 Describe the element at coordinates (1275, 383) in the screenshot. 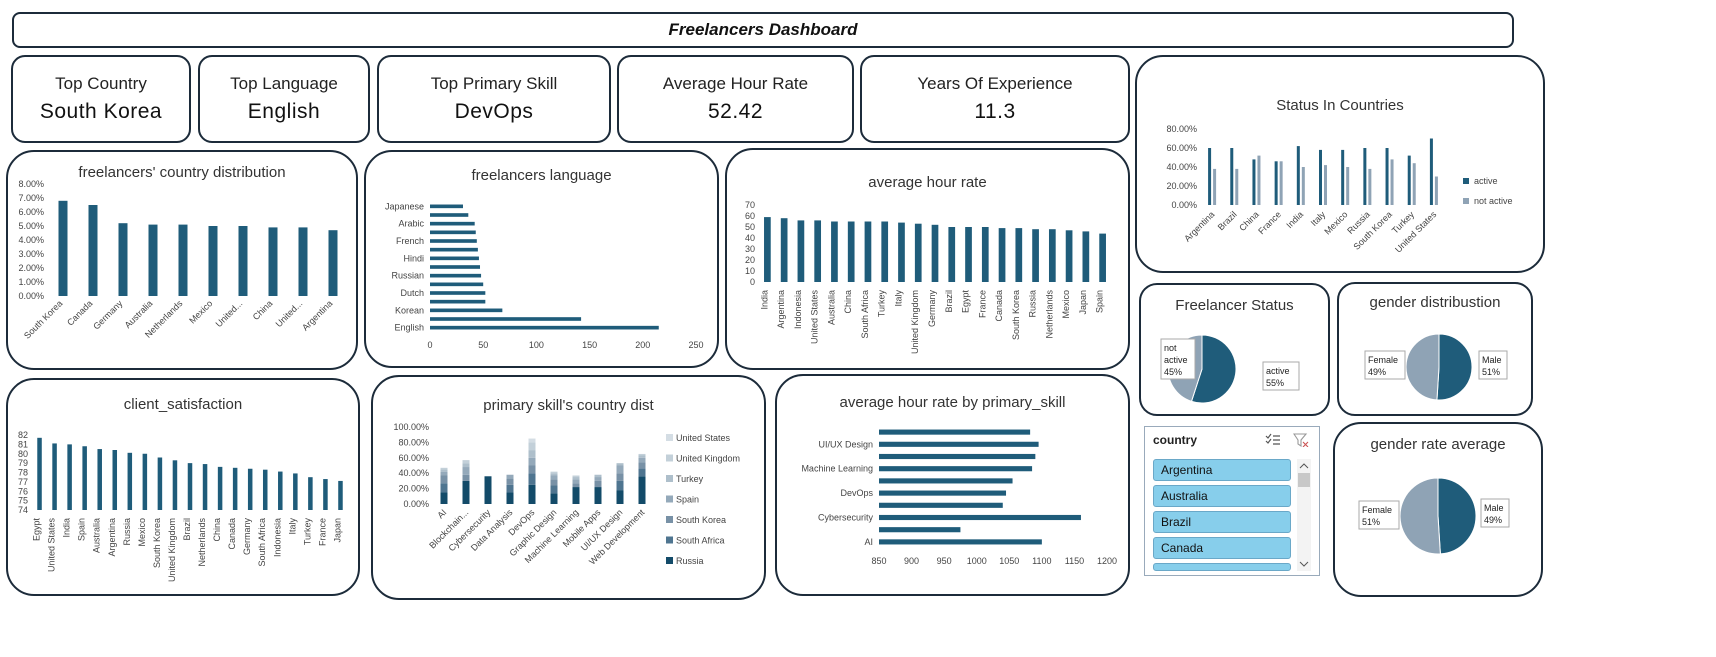

I see `pie-label-text: 55%` at that location.